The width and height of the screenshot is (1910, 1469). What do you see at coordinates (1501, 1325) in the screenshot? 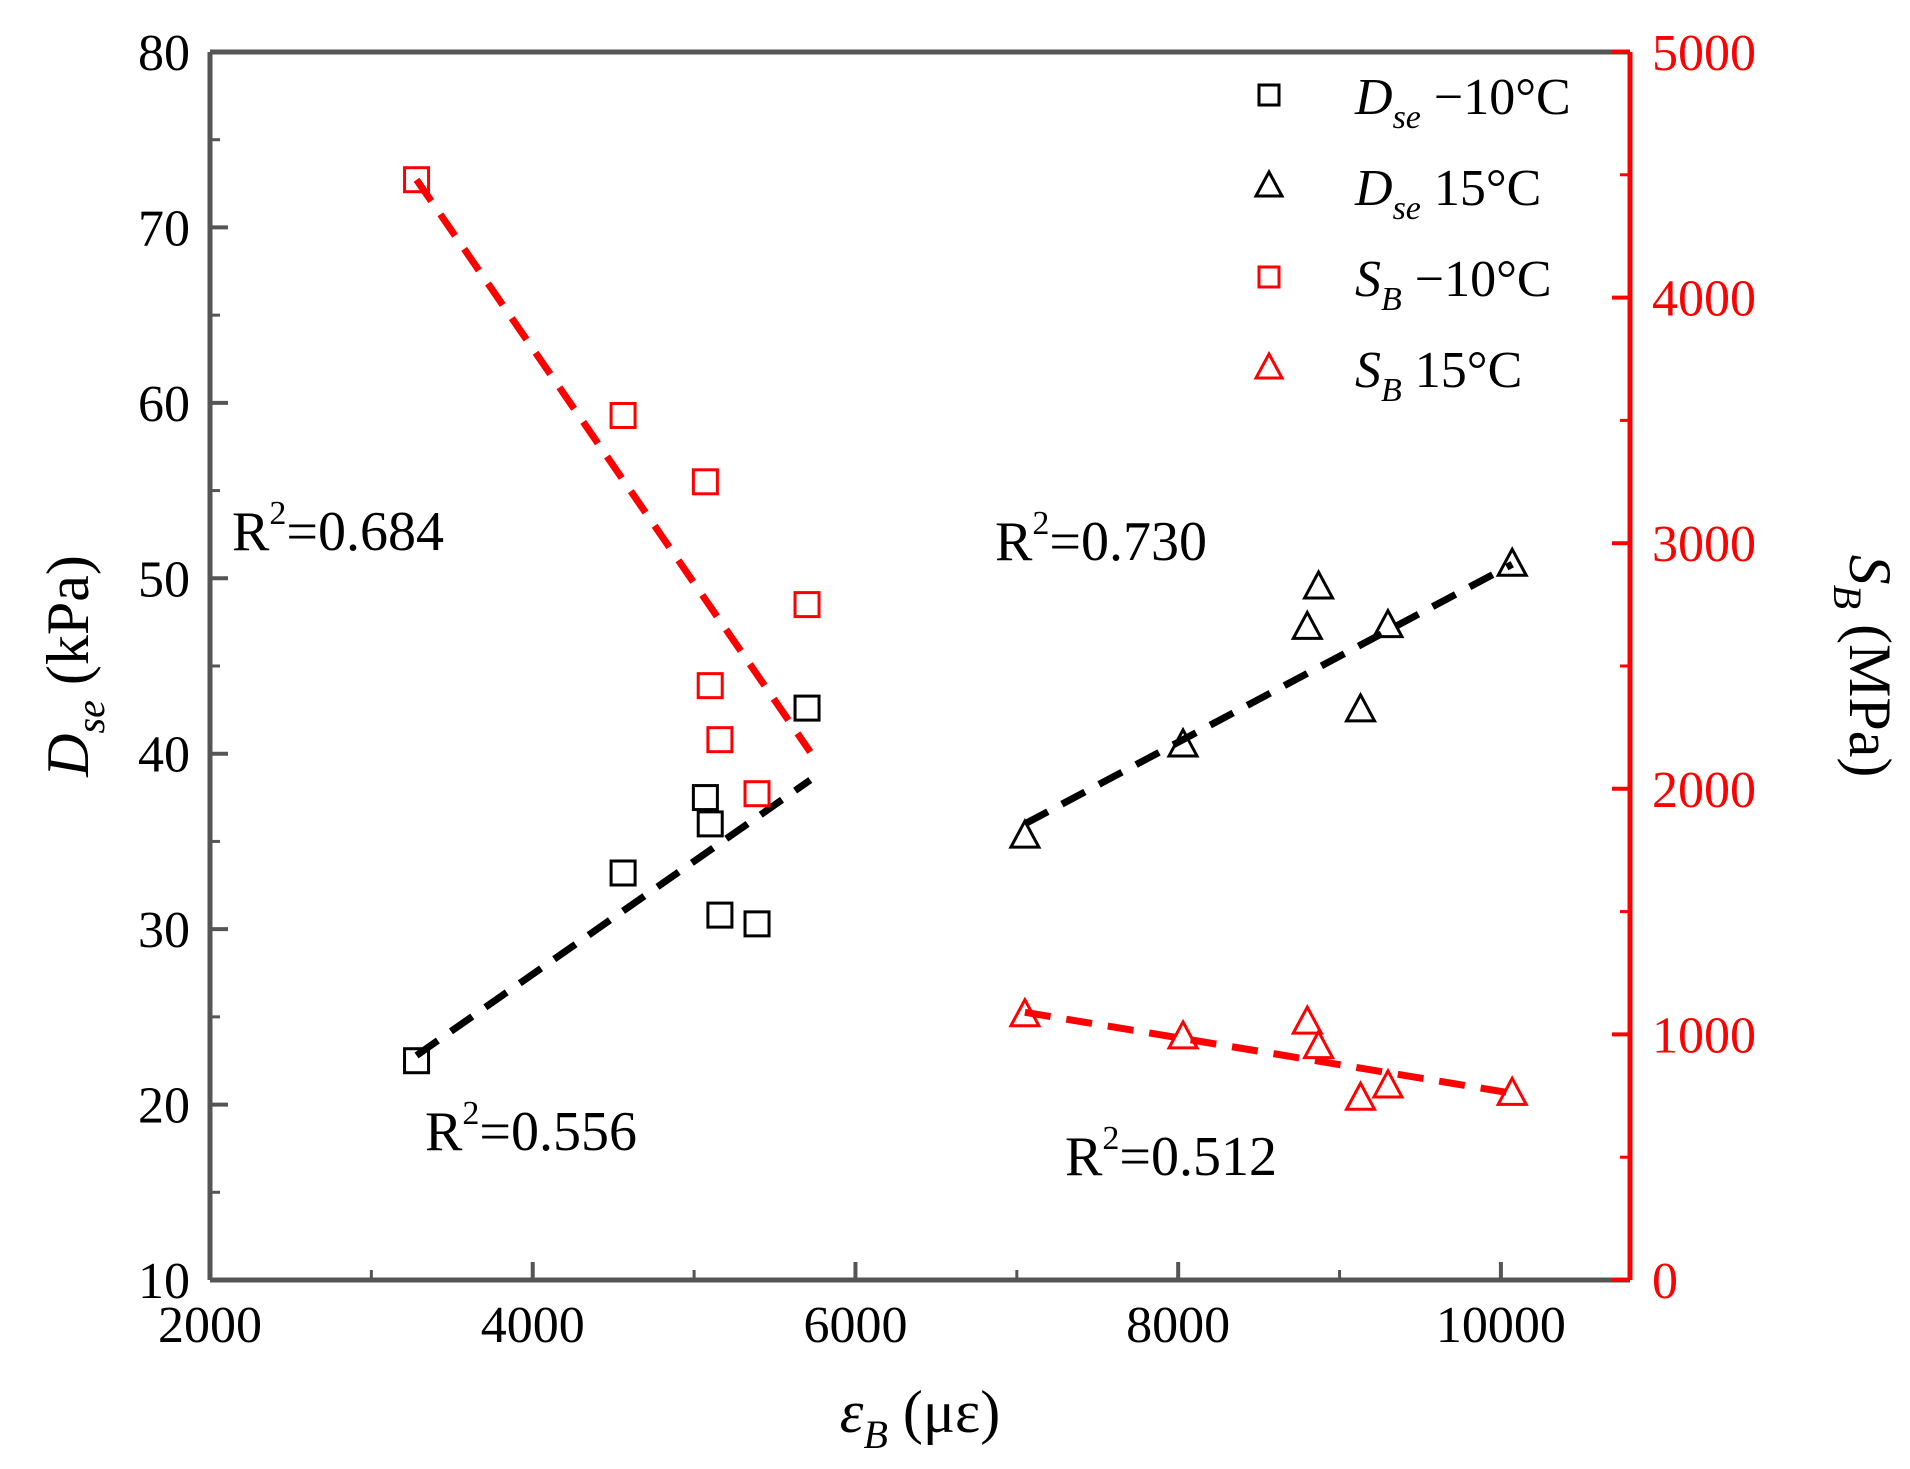
I see `x-tick-label: 10000` at bounding box center [1501, 1325].